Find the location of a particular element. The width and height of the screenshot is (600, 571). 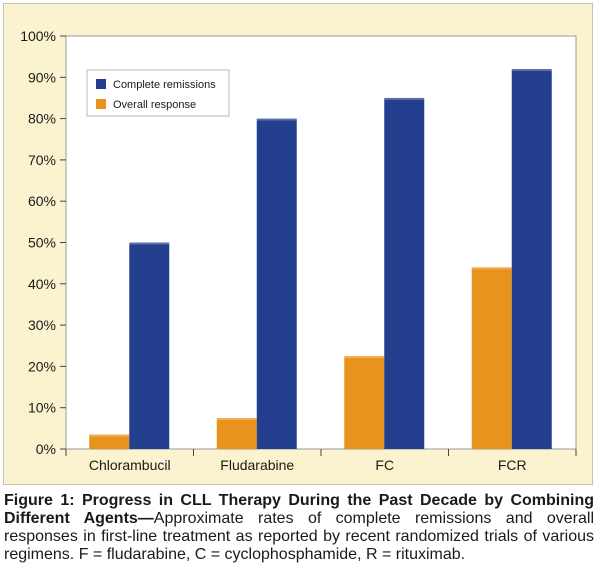

x-tick-label: Chlorambucil is located at coordinates (130, 465).